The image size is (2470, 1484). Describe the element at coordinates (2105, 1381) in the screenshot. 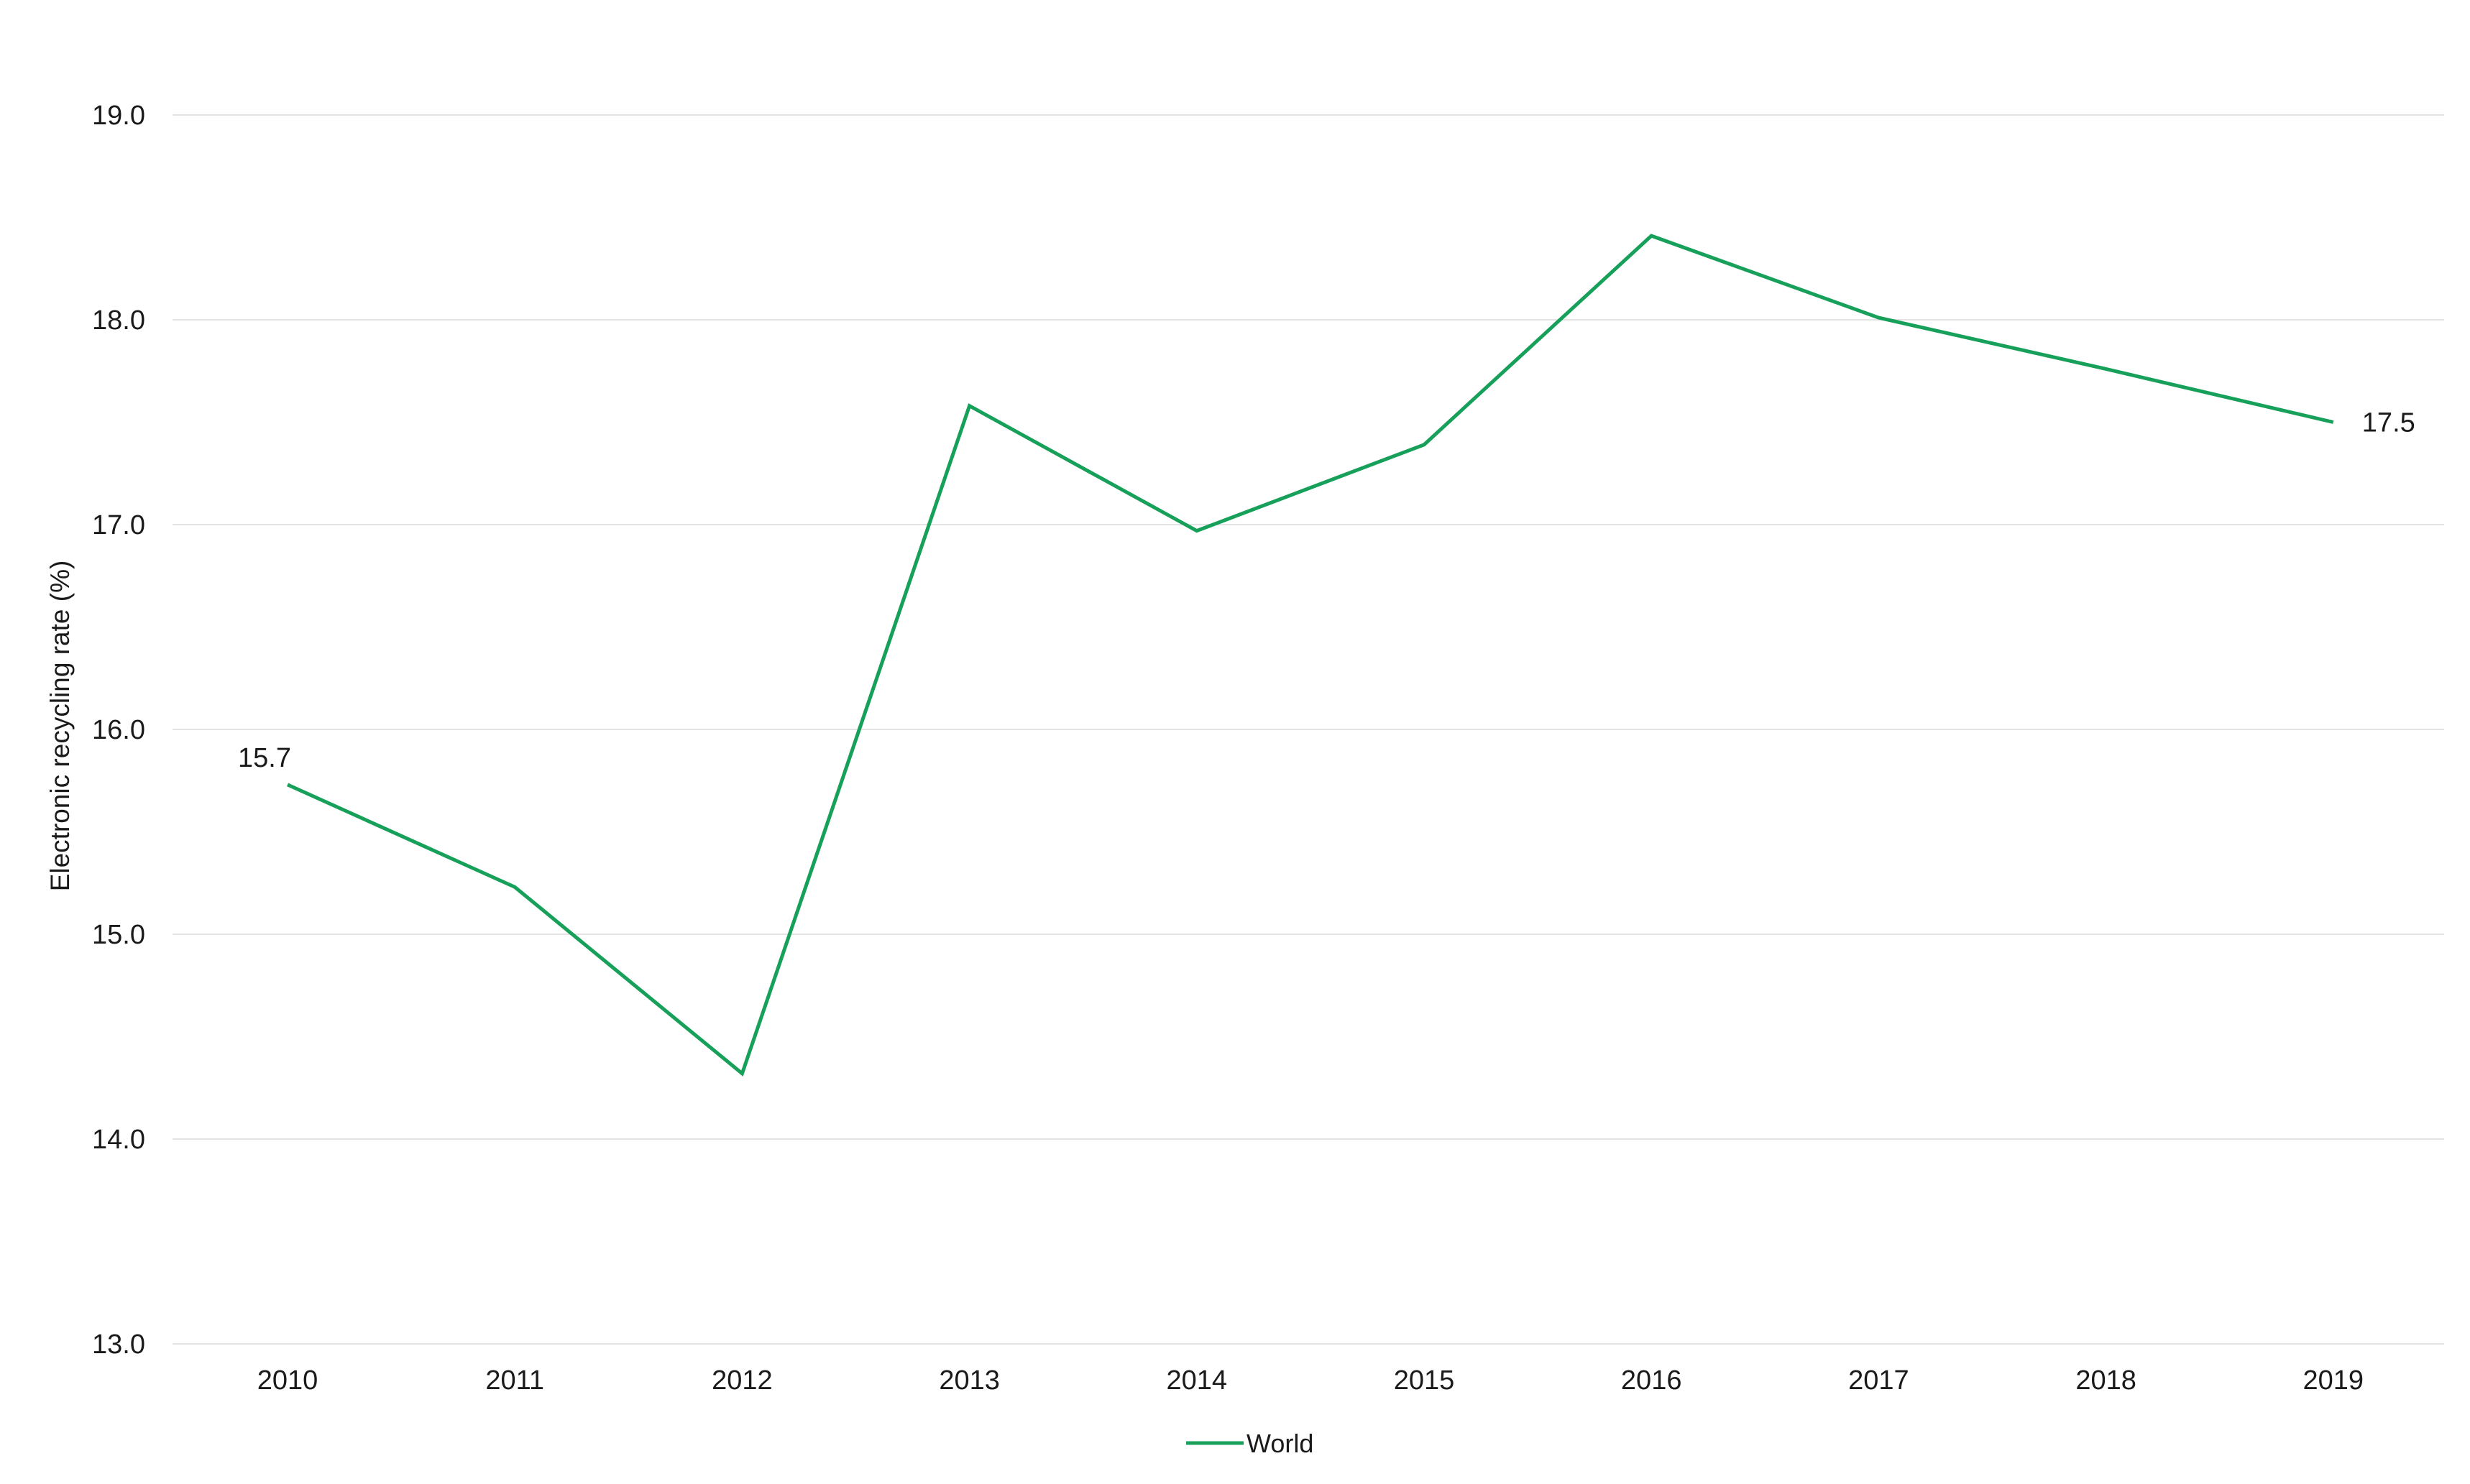

I see `x-tick-label: 2018` at that location.